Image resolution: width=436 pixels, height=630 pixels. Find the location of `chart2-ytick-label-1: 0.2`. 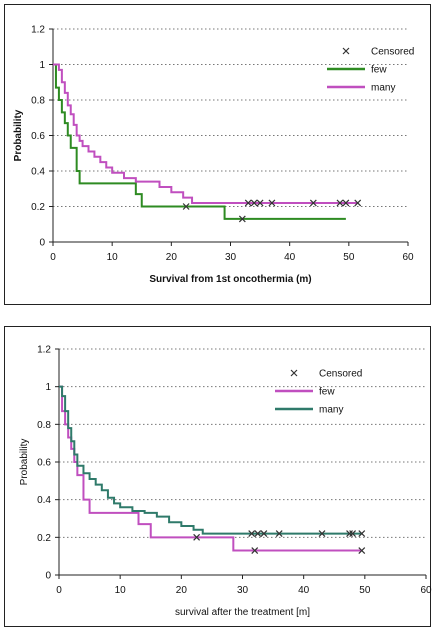

chart2-ytick-label-1: 0.2 is located at coordinates (44, 538).